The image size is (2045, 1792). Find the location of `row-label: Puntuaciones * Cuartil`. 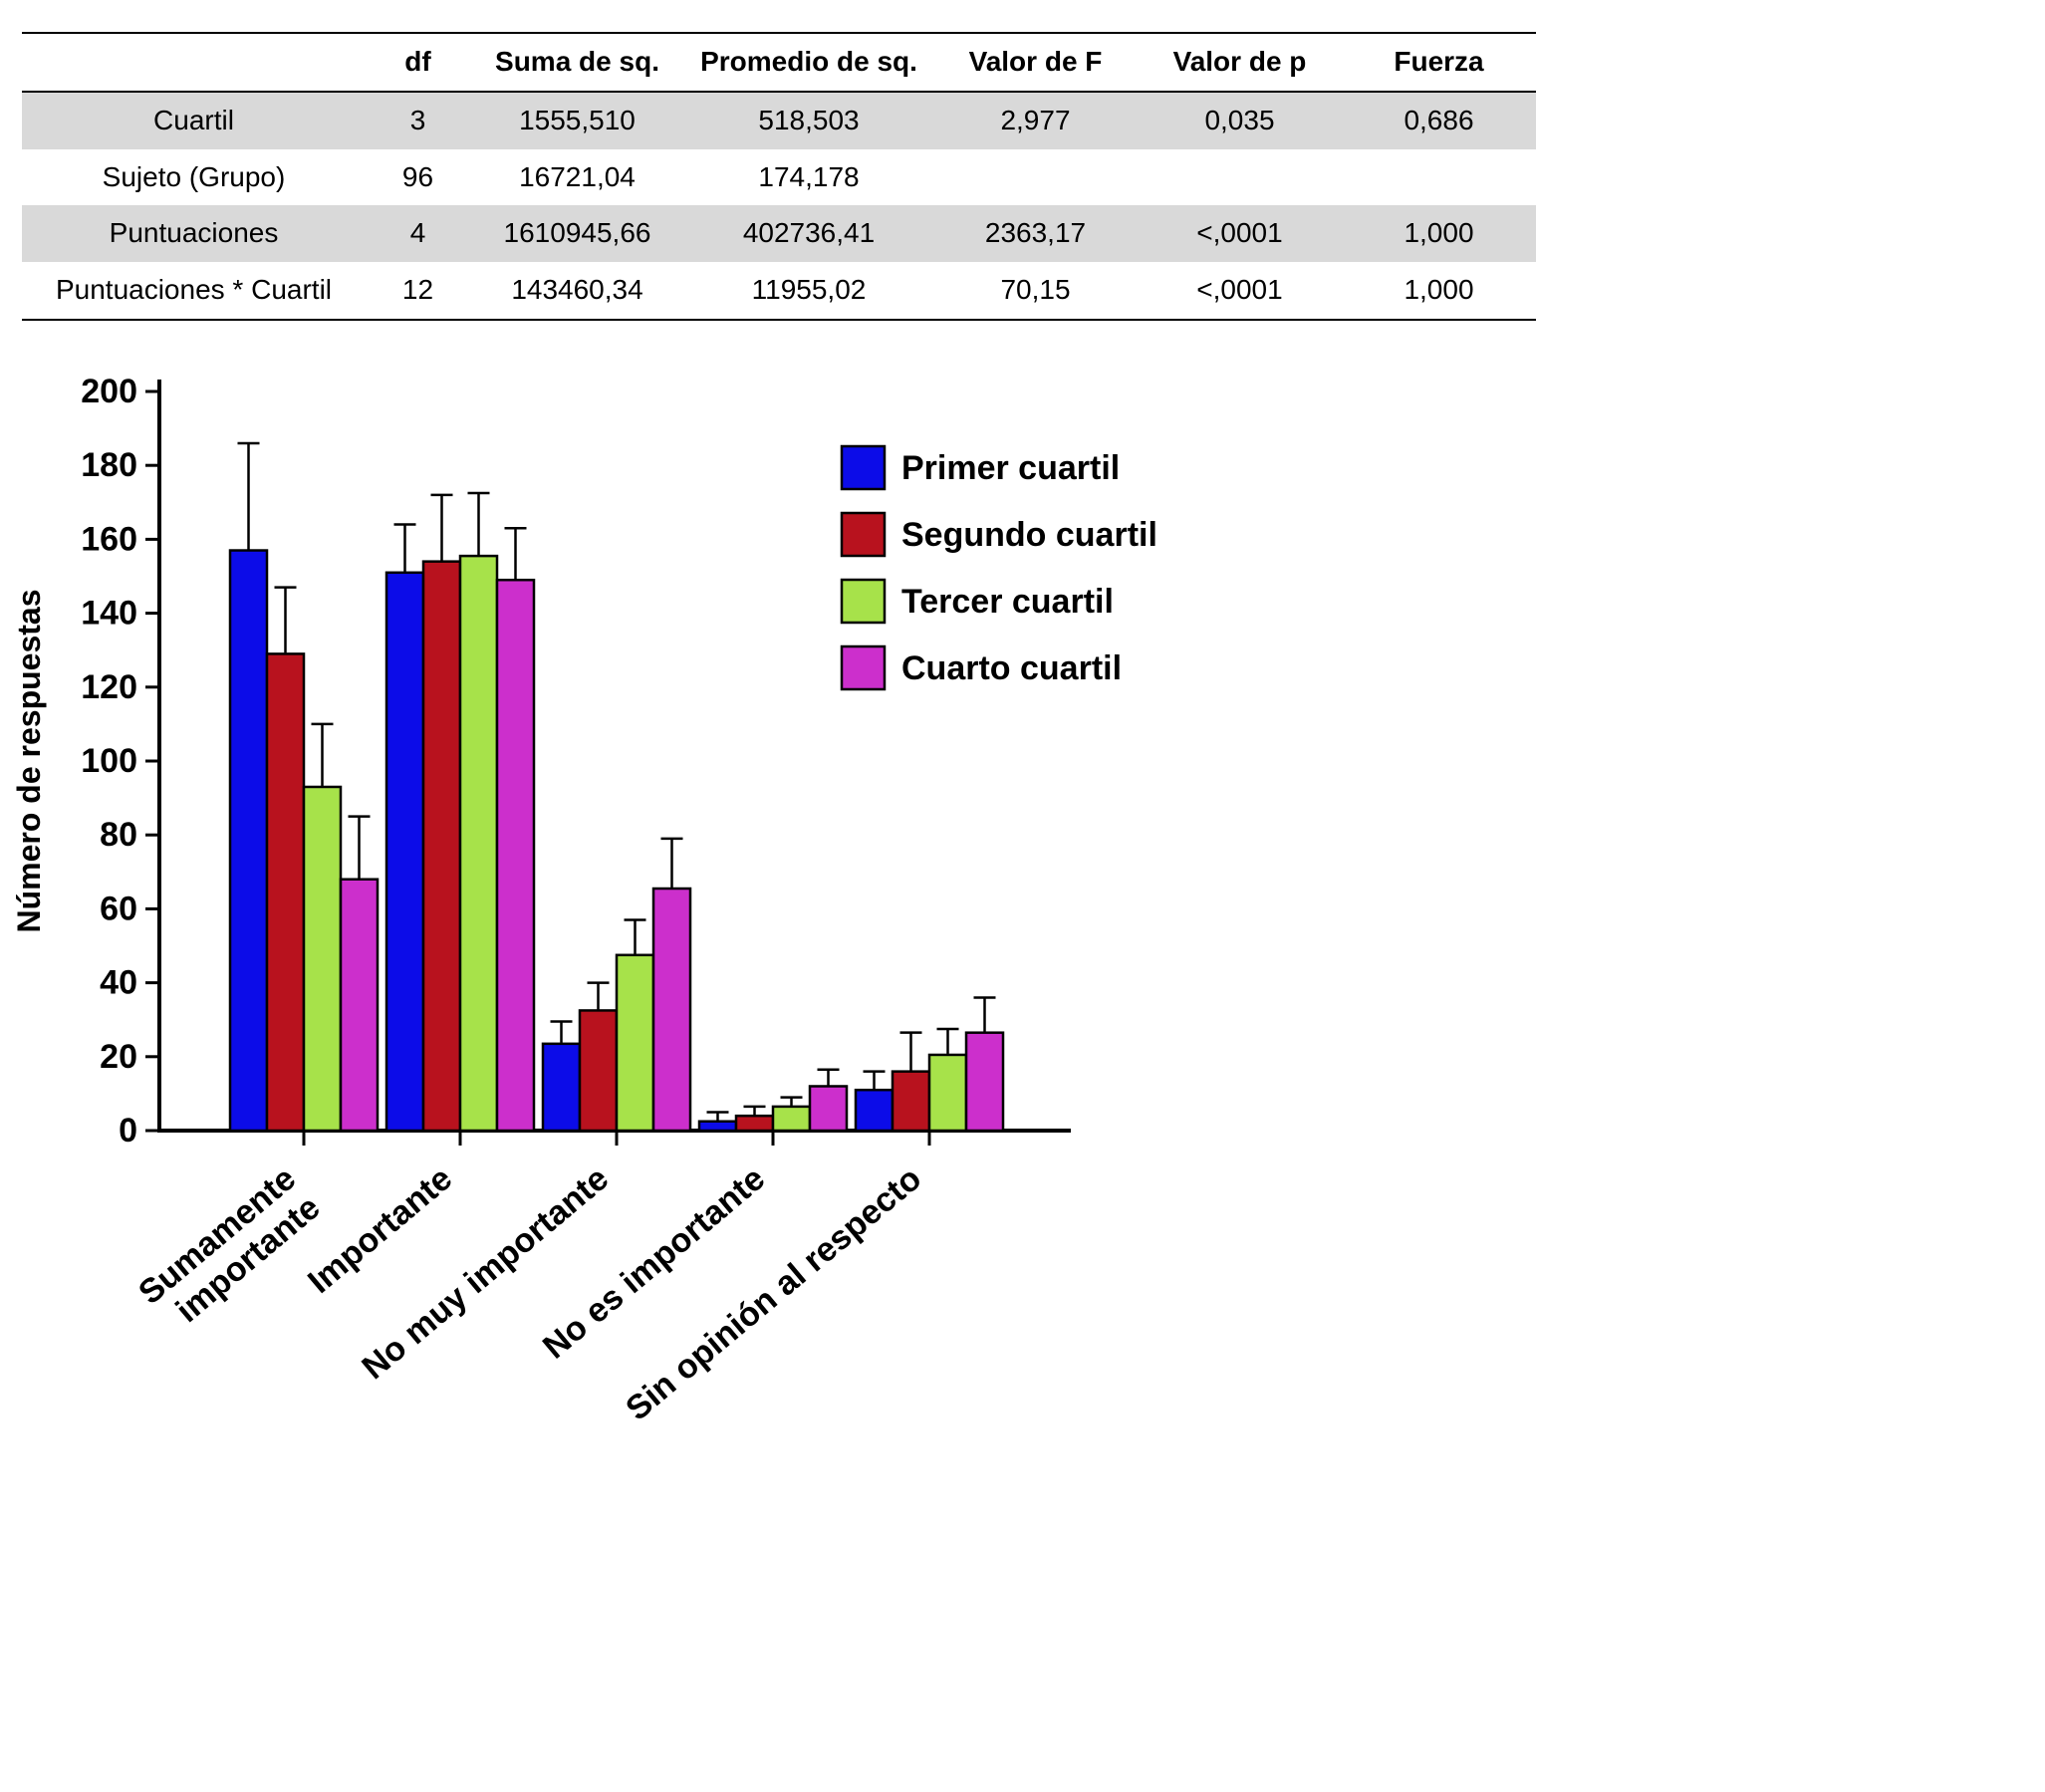

row-label: Puntuaciones * Cuartil is located at coordinates (194, 290).